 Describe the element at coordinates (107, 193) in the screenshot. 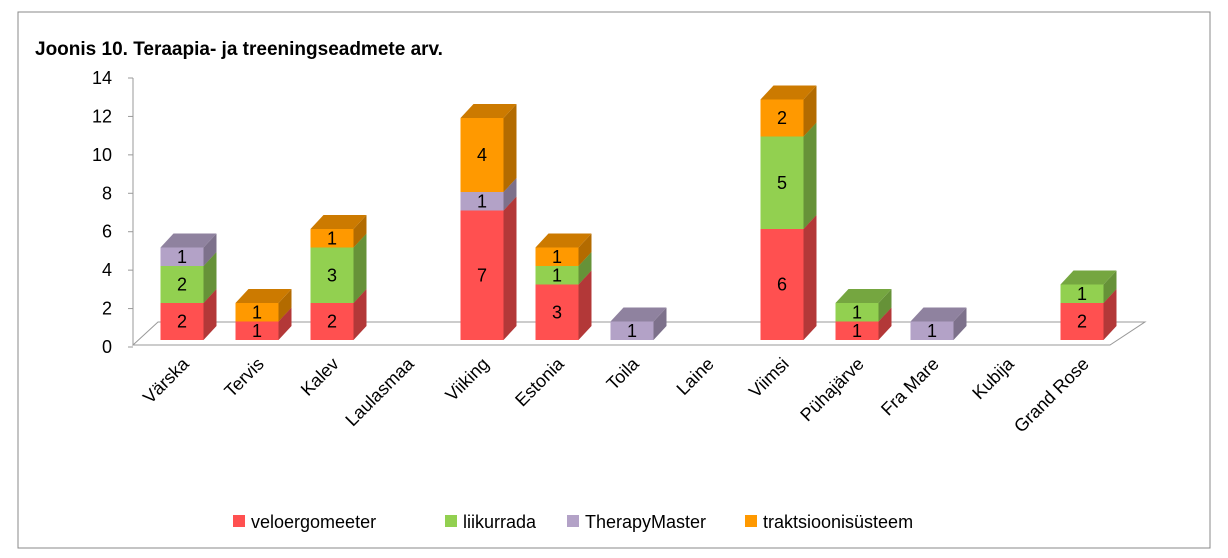

I see `y-tick-label: 8` at that location.